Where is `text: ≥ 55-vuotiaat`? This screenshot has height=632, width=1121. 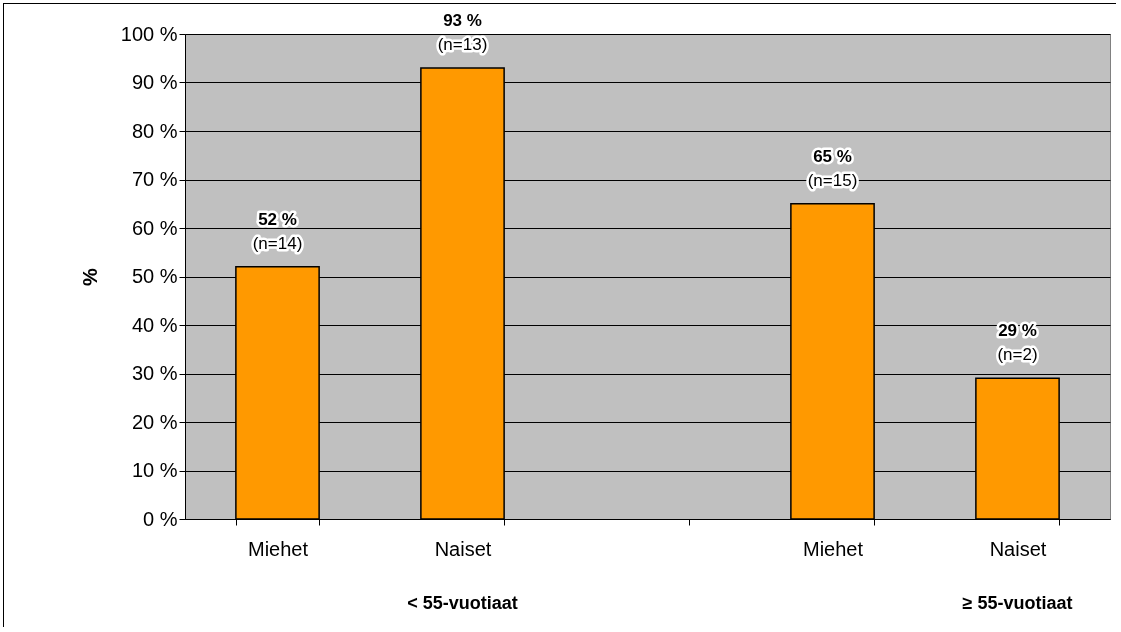
text: ≥ 55-vuotiaat is located at coordinates (1017, 603).